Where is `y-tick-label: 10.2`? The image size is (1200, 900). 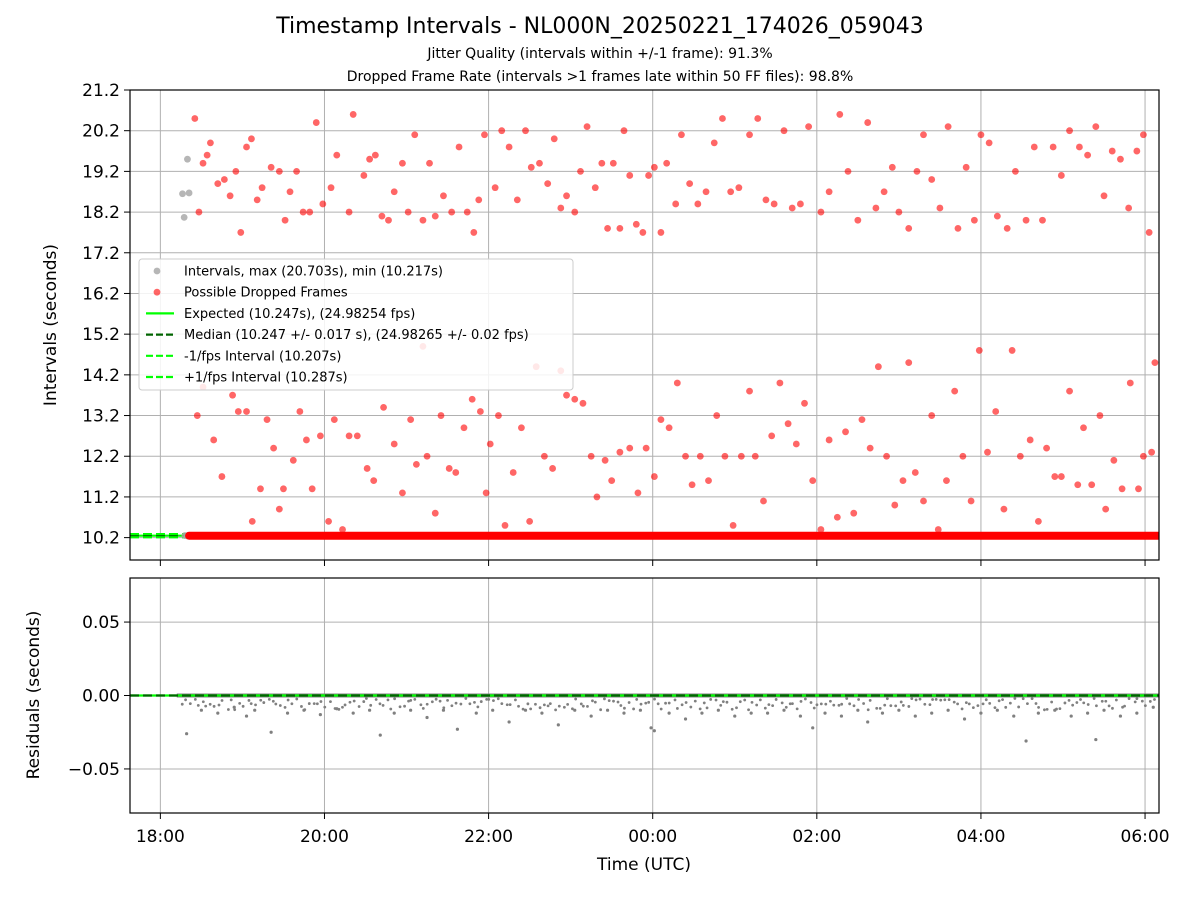
y-tick-label: 10.2 is located at coordinates (101, 539).